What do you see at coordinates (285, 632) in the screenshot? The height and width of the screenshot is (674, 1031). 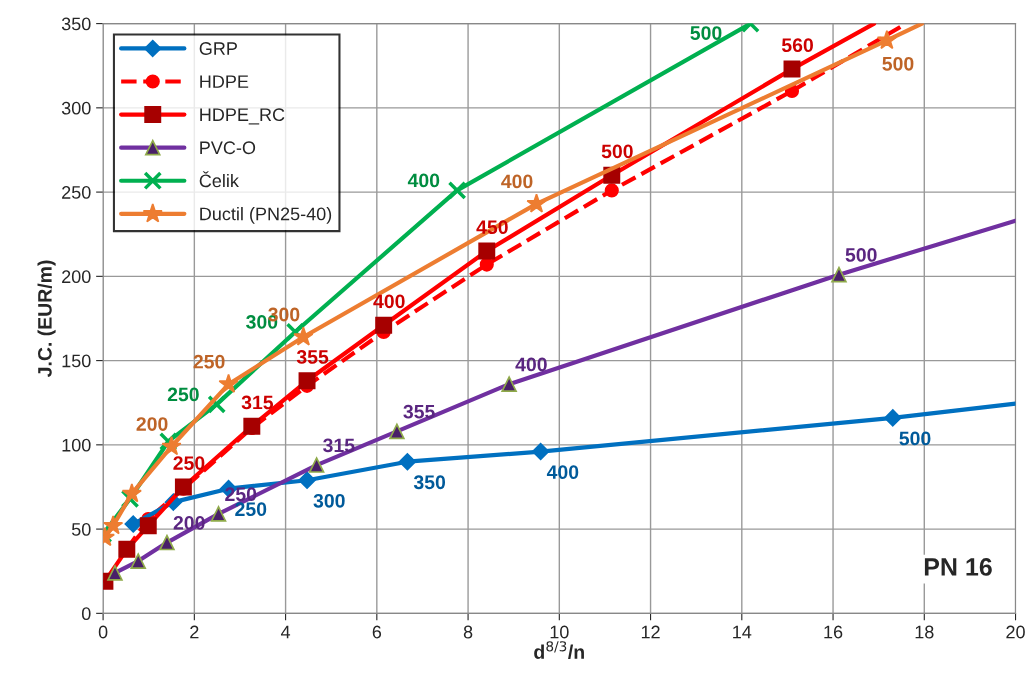 I see `x-tick-label: 4` at bounding box center [285, 632].